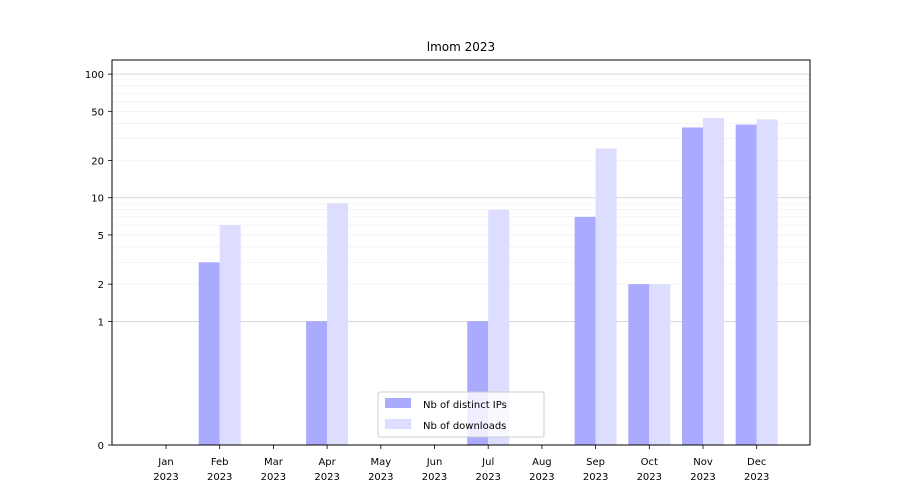  I want to click on x-tick-label: Jul 2023, so click(487, 470).